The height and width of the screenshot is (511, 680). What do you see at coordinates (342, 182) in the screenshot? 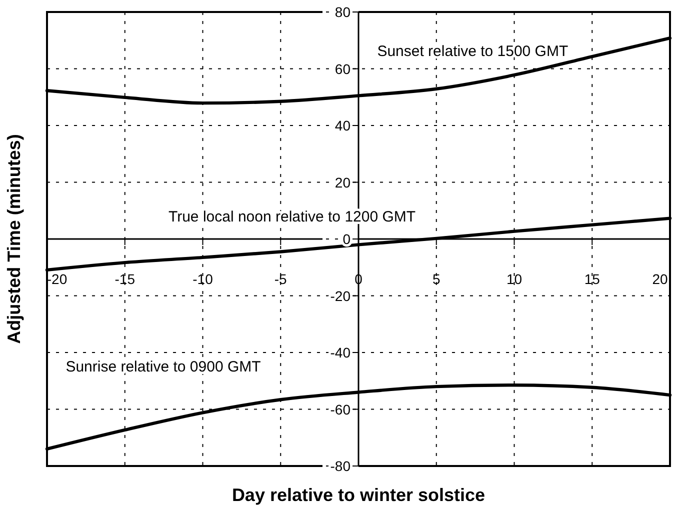
I see `y-tick-label: 20` at bounding box center [342, 182].